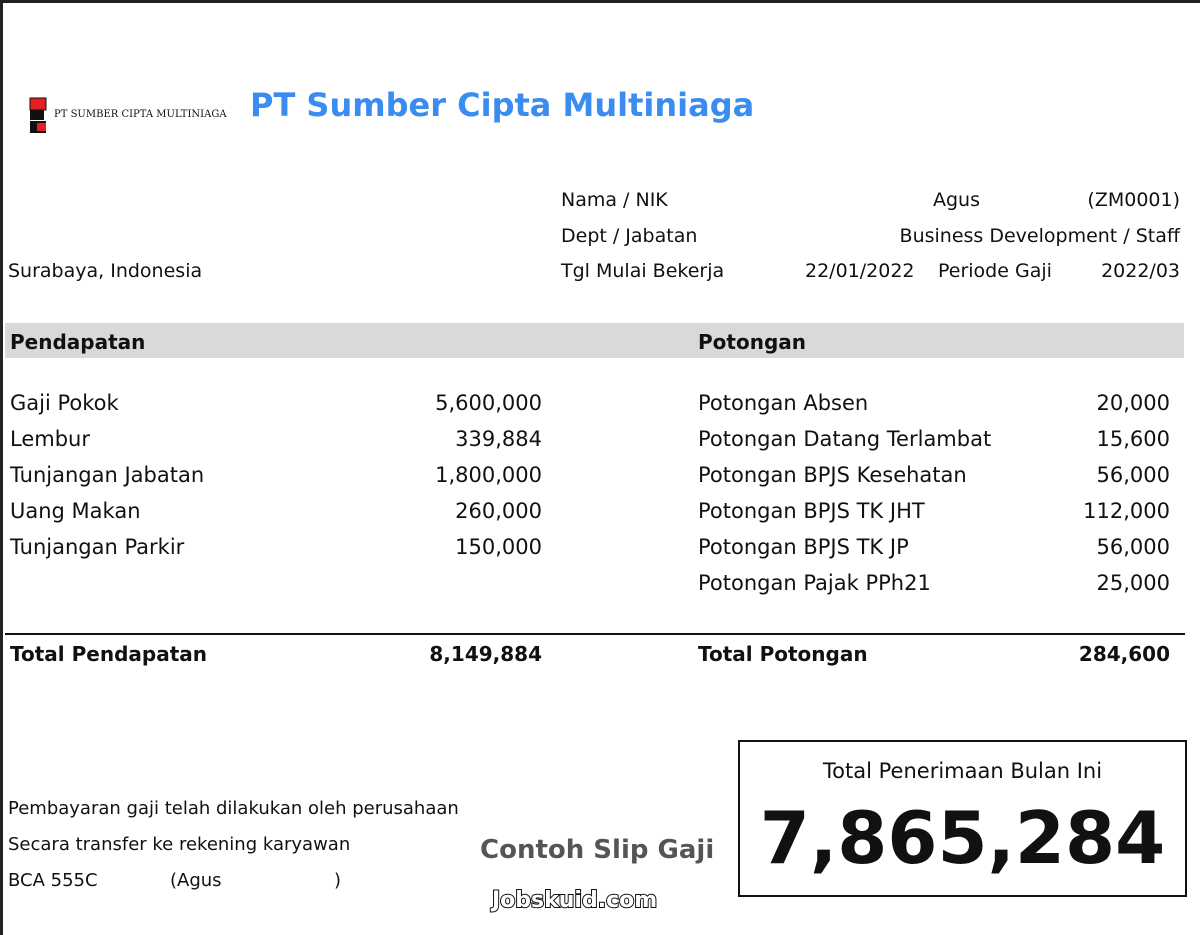  What do you see at coordinates (814, 583) in the screenshot?
I see `deductions-item-label: Potongan Pajak PPh21` at bounding box center [814, 583].